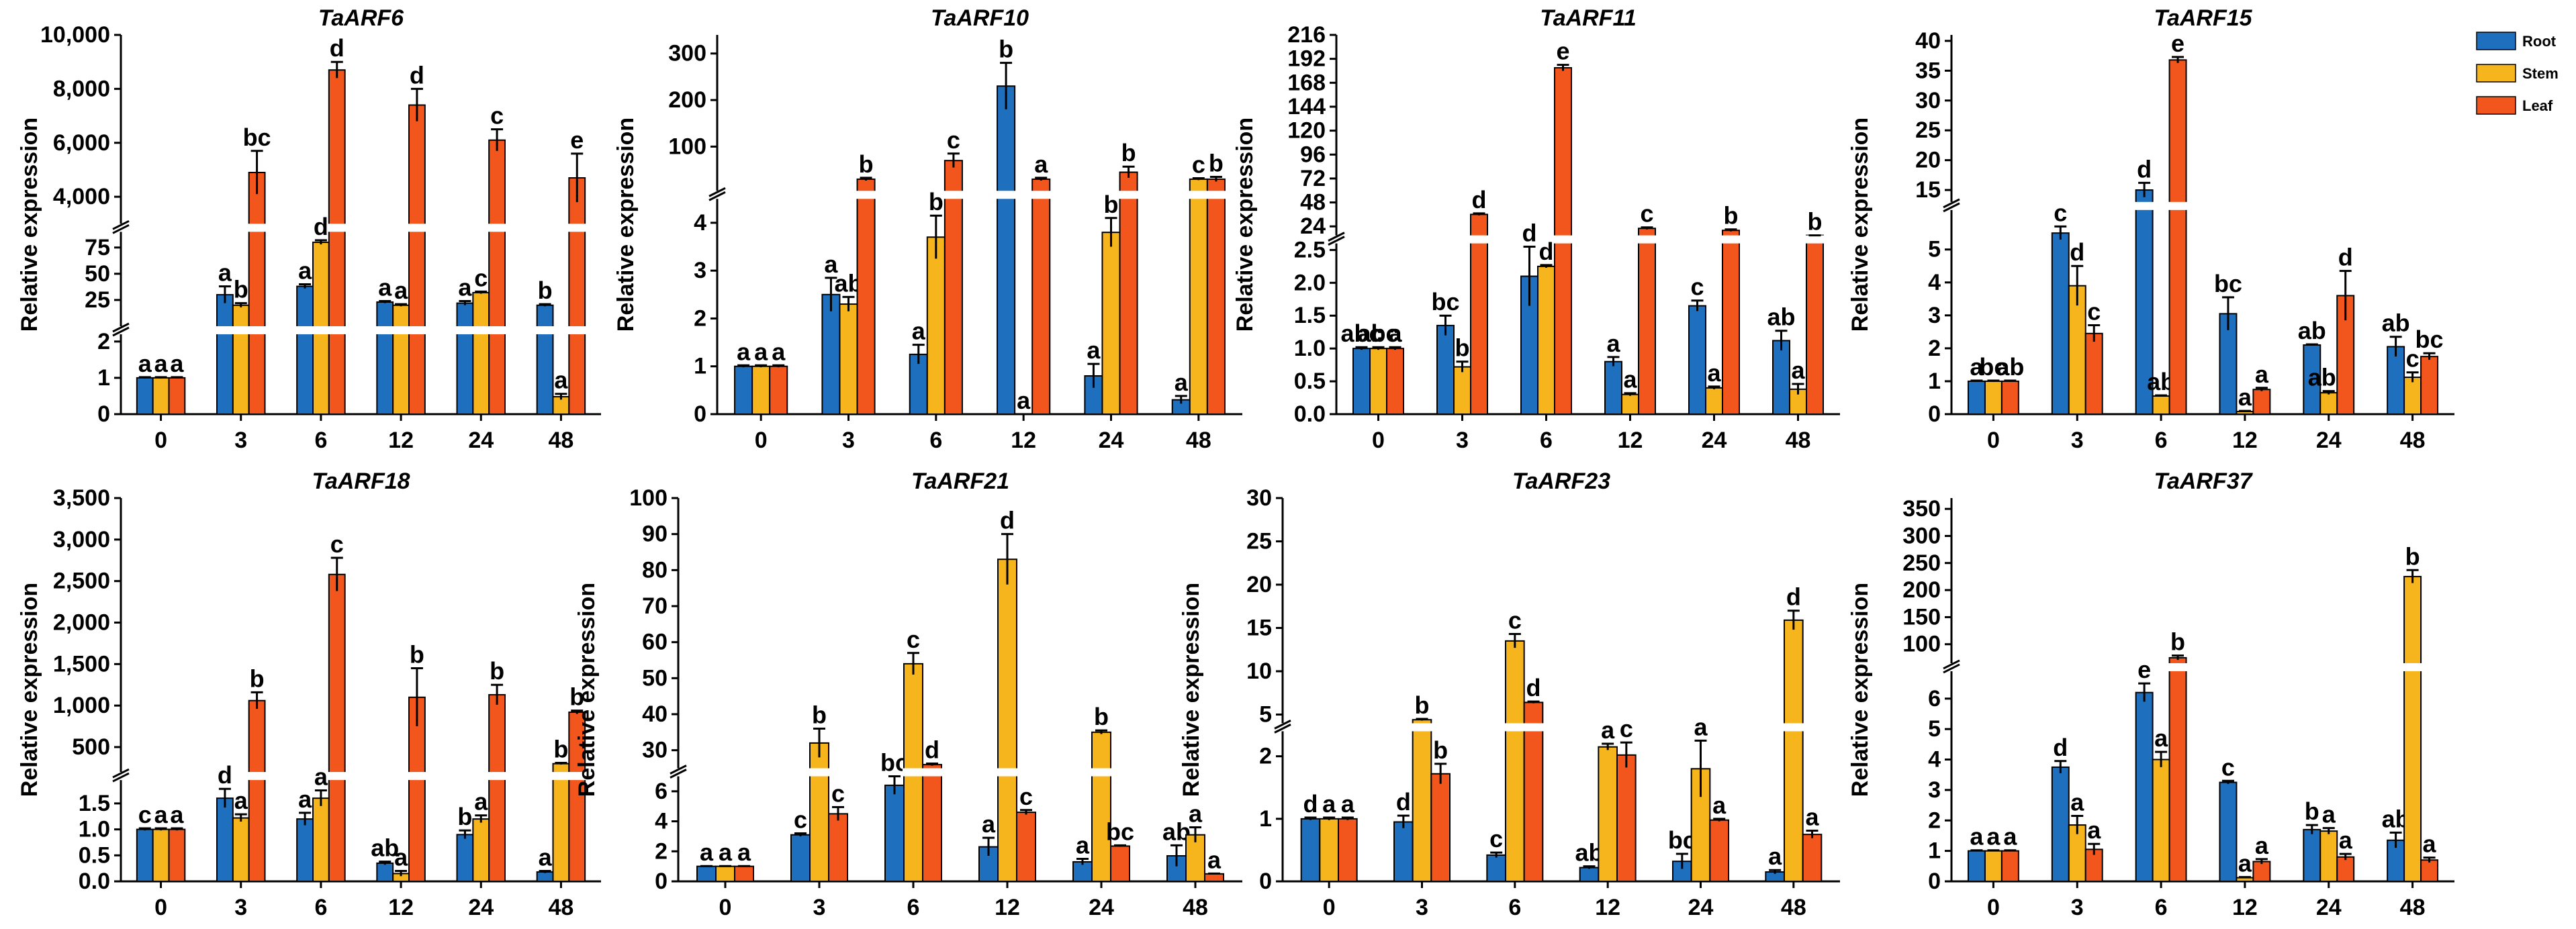 This screenshot has width=2576, height=929. Describe the element at coordinates (1313, 178) in the screenshot. I see `y-tick-label: 72` at that location.